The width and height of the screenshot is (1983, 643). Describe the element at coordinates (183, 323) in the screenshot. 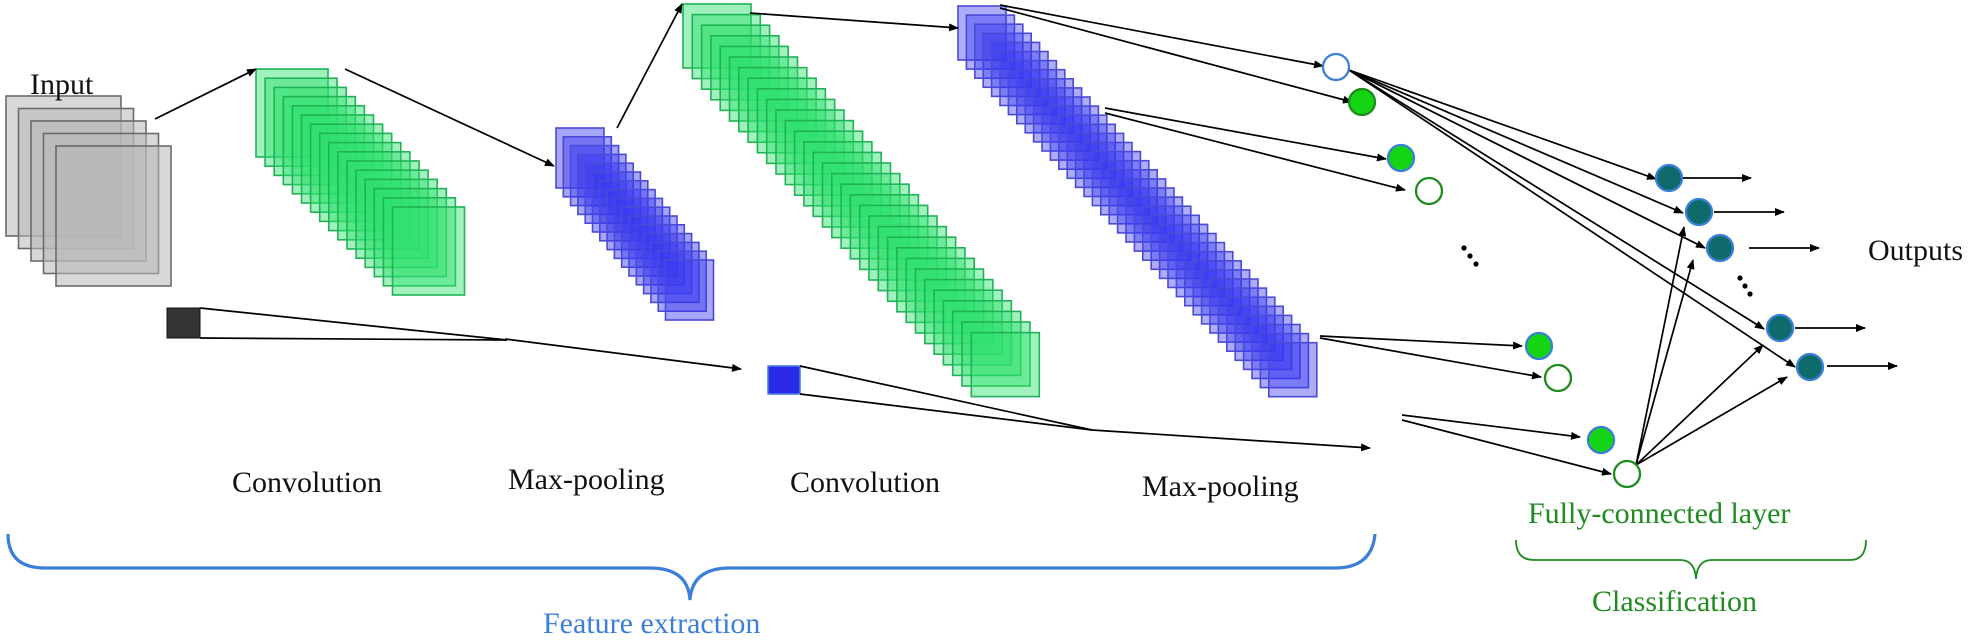

I see `input-kernel-patch` at that location.